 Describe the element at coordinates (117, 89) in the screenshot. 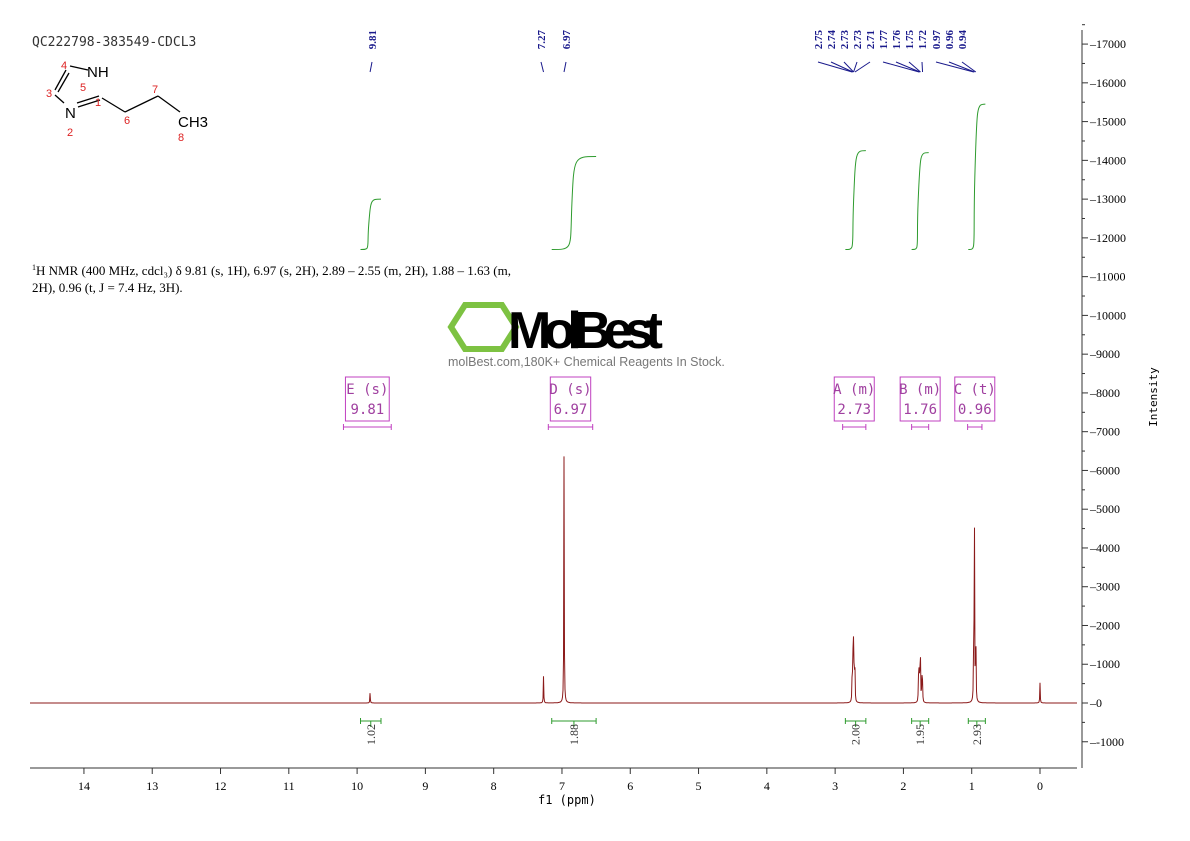

I see `molecule-structure` at that location.